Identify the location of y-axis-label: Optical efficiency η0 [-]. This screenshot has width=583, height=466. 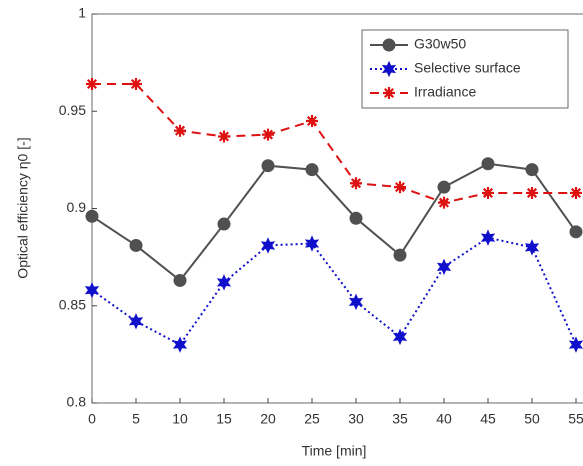
(23, 207).